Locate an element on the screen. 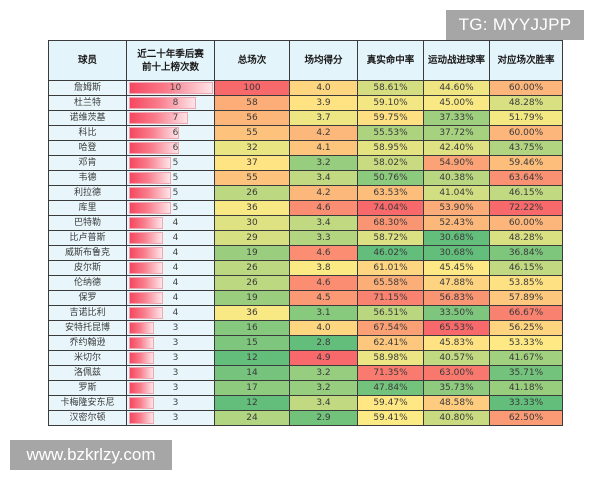 This screenshot has height=480, width=600. true-shooting-cell: 56.51% is located at coordinates (390, 313).